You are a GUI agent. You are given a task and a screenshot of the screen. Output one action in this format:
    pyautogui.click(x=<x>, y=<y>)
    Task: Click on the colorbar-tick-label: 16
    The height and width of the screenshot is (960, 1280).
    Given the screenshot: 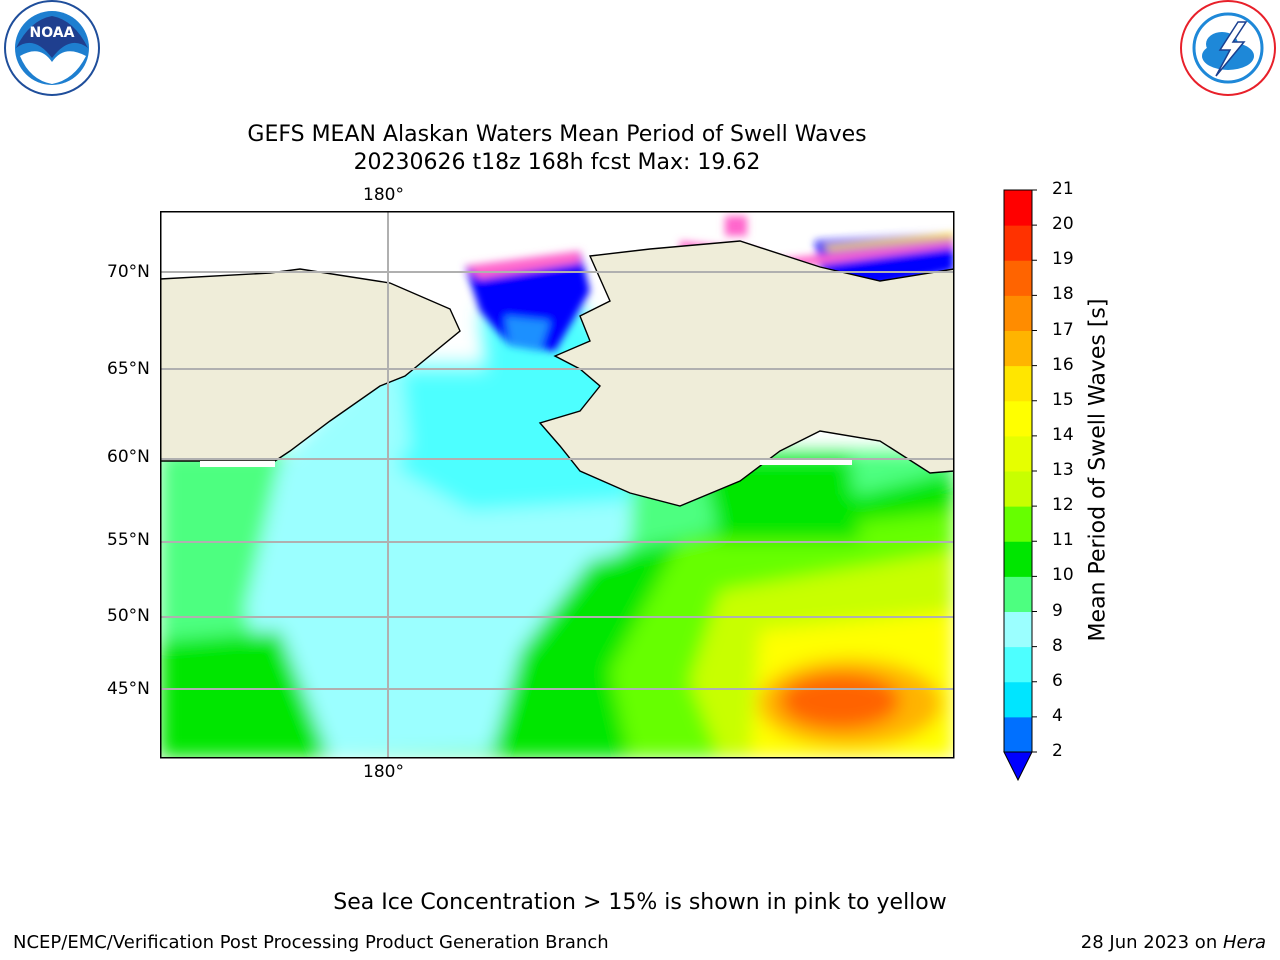 What is the action you would take?
    pyautogui.click(x=1063, y=364)
    